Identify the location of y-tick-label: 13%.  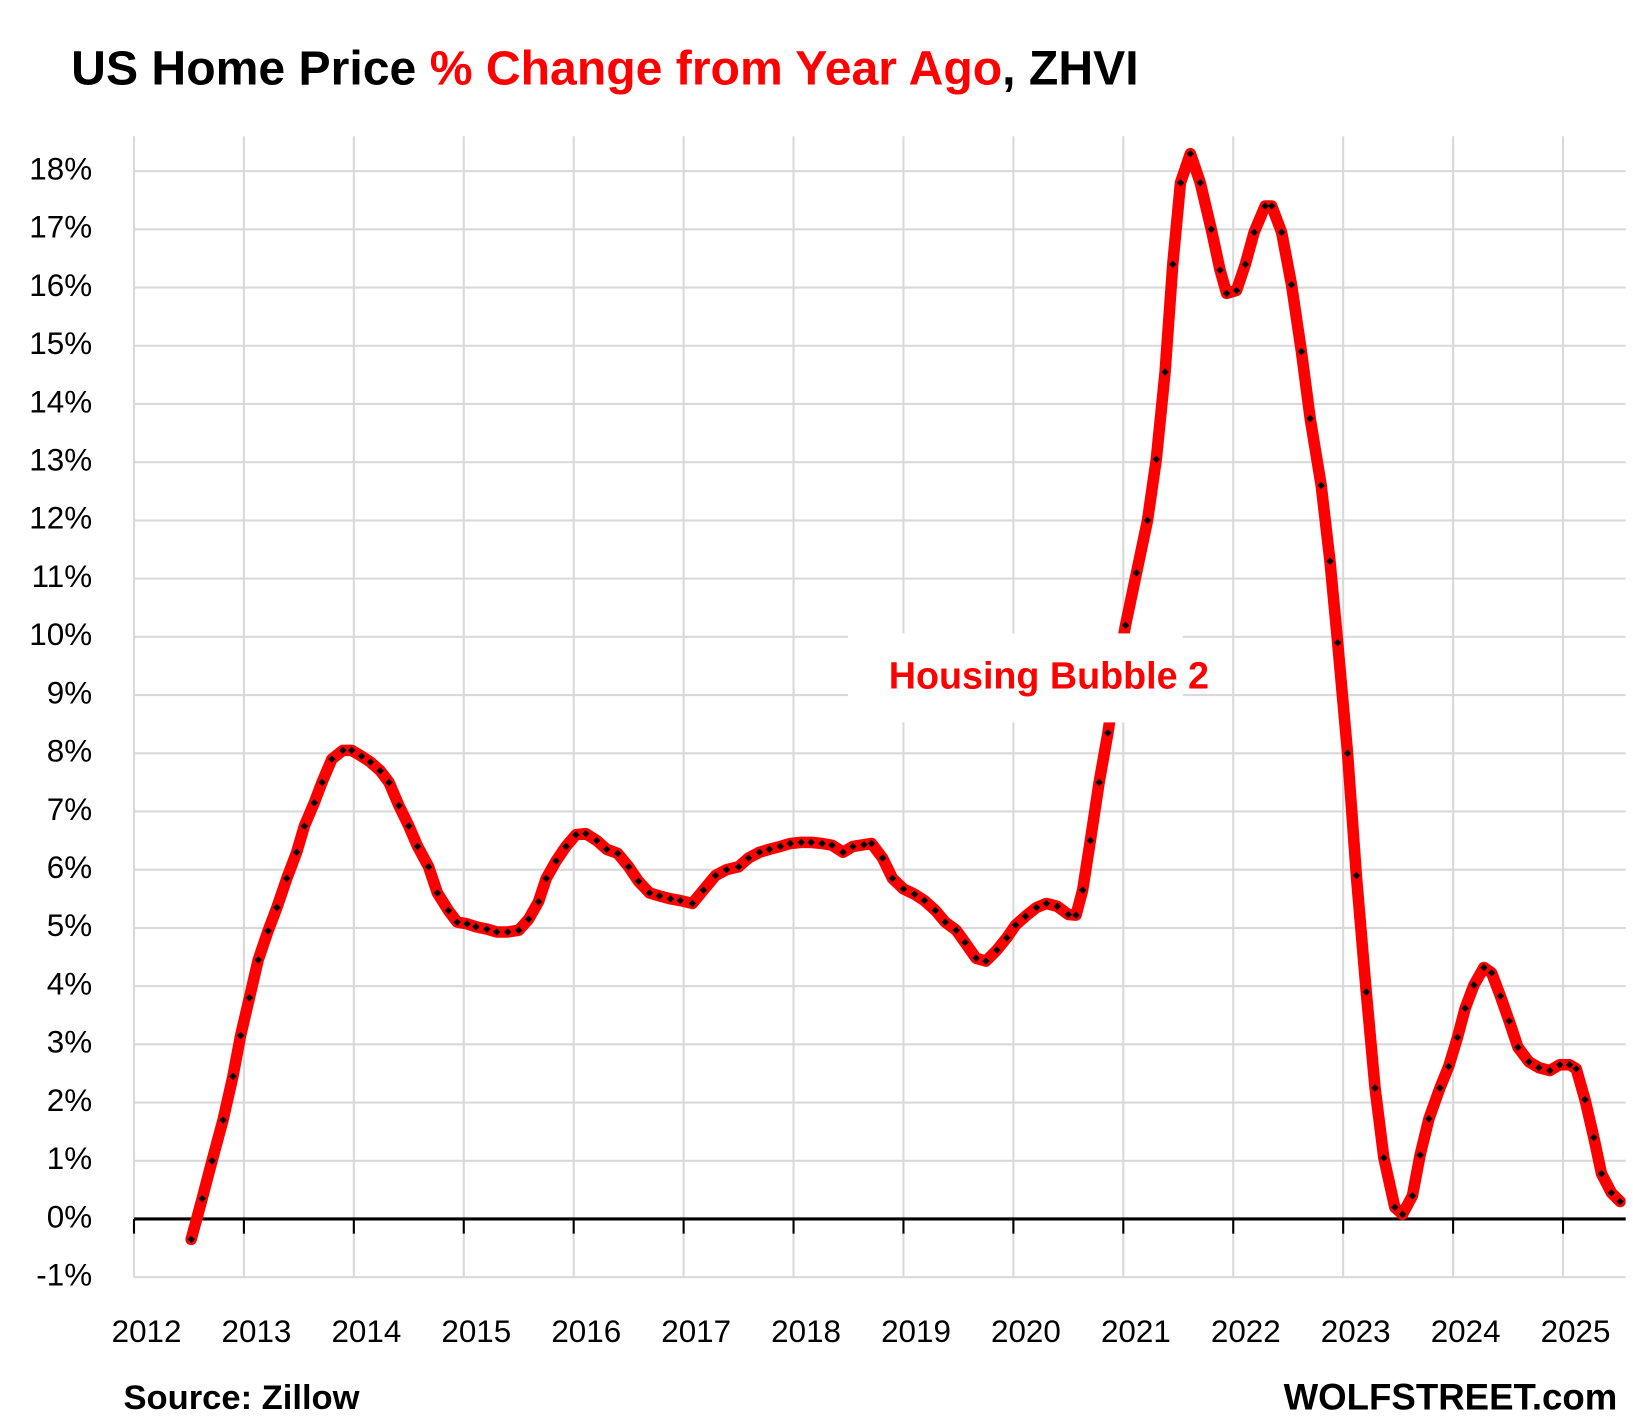
(60, 459).